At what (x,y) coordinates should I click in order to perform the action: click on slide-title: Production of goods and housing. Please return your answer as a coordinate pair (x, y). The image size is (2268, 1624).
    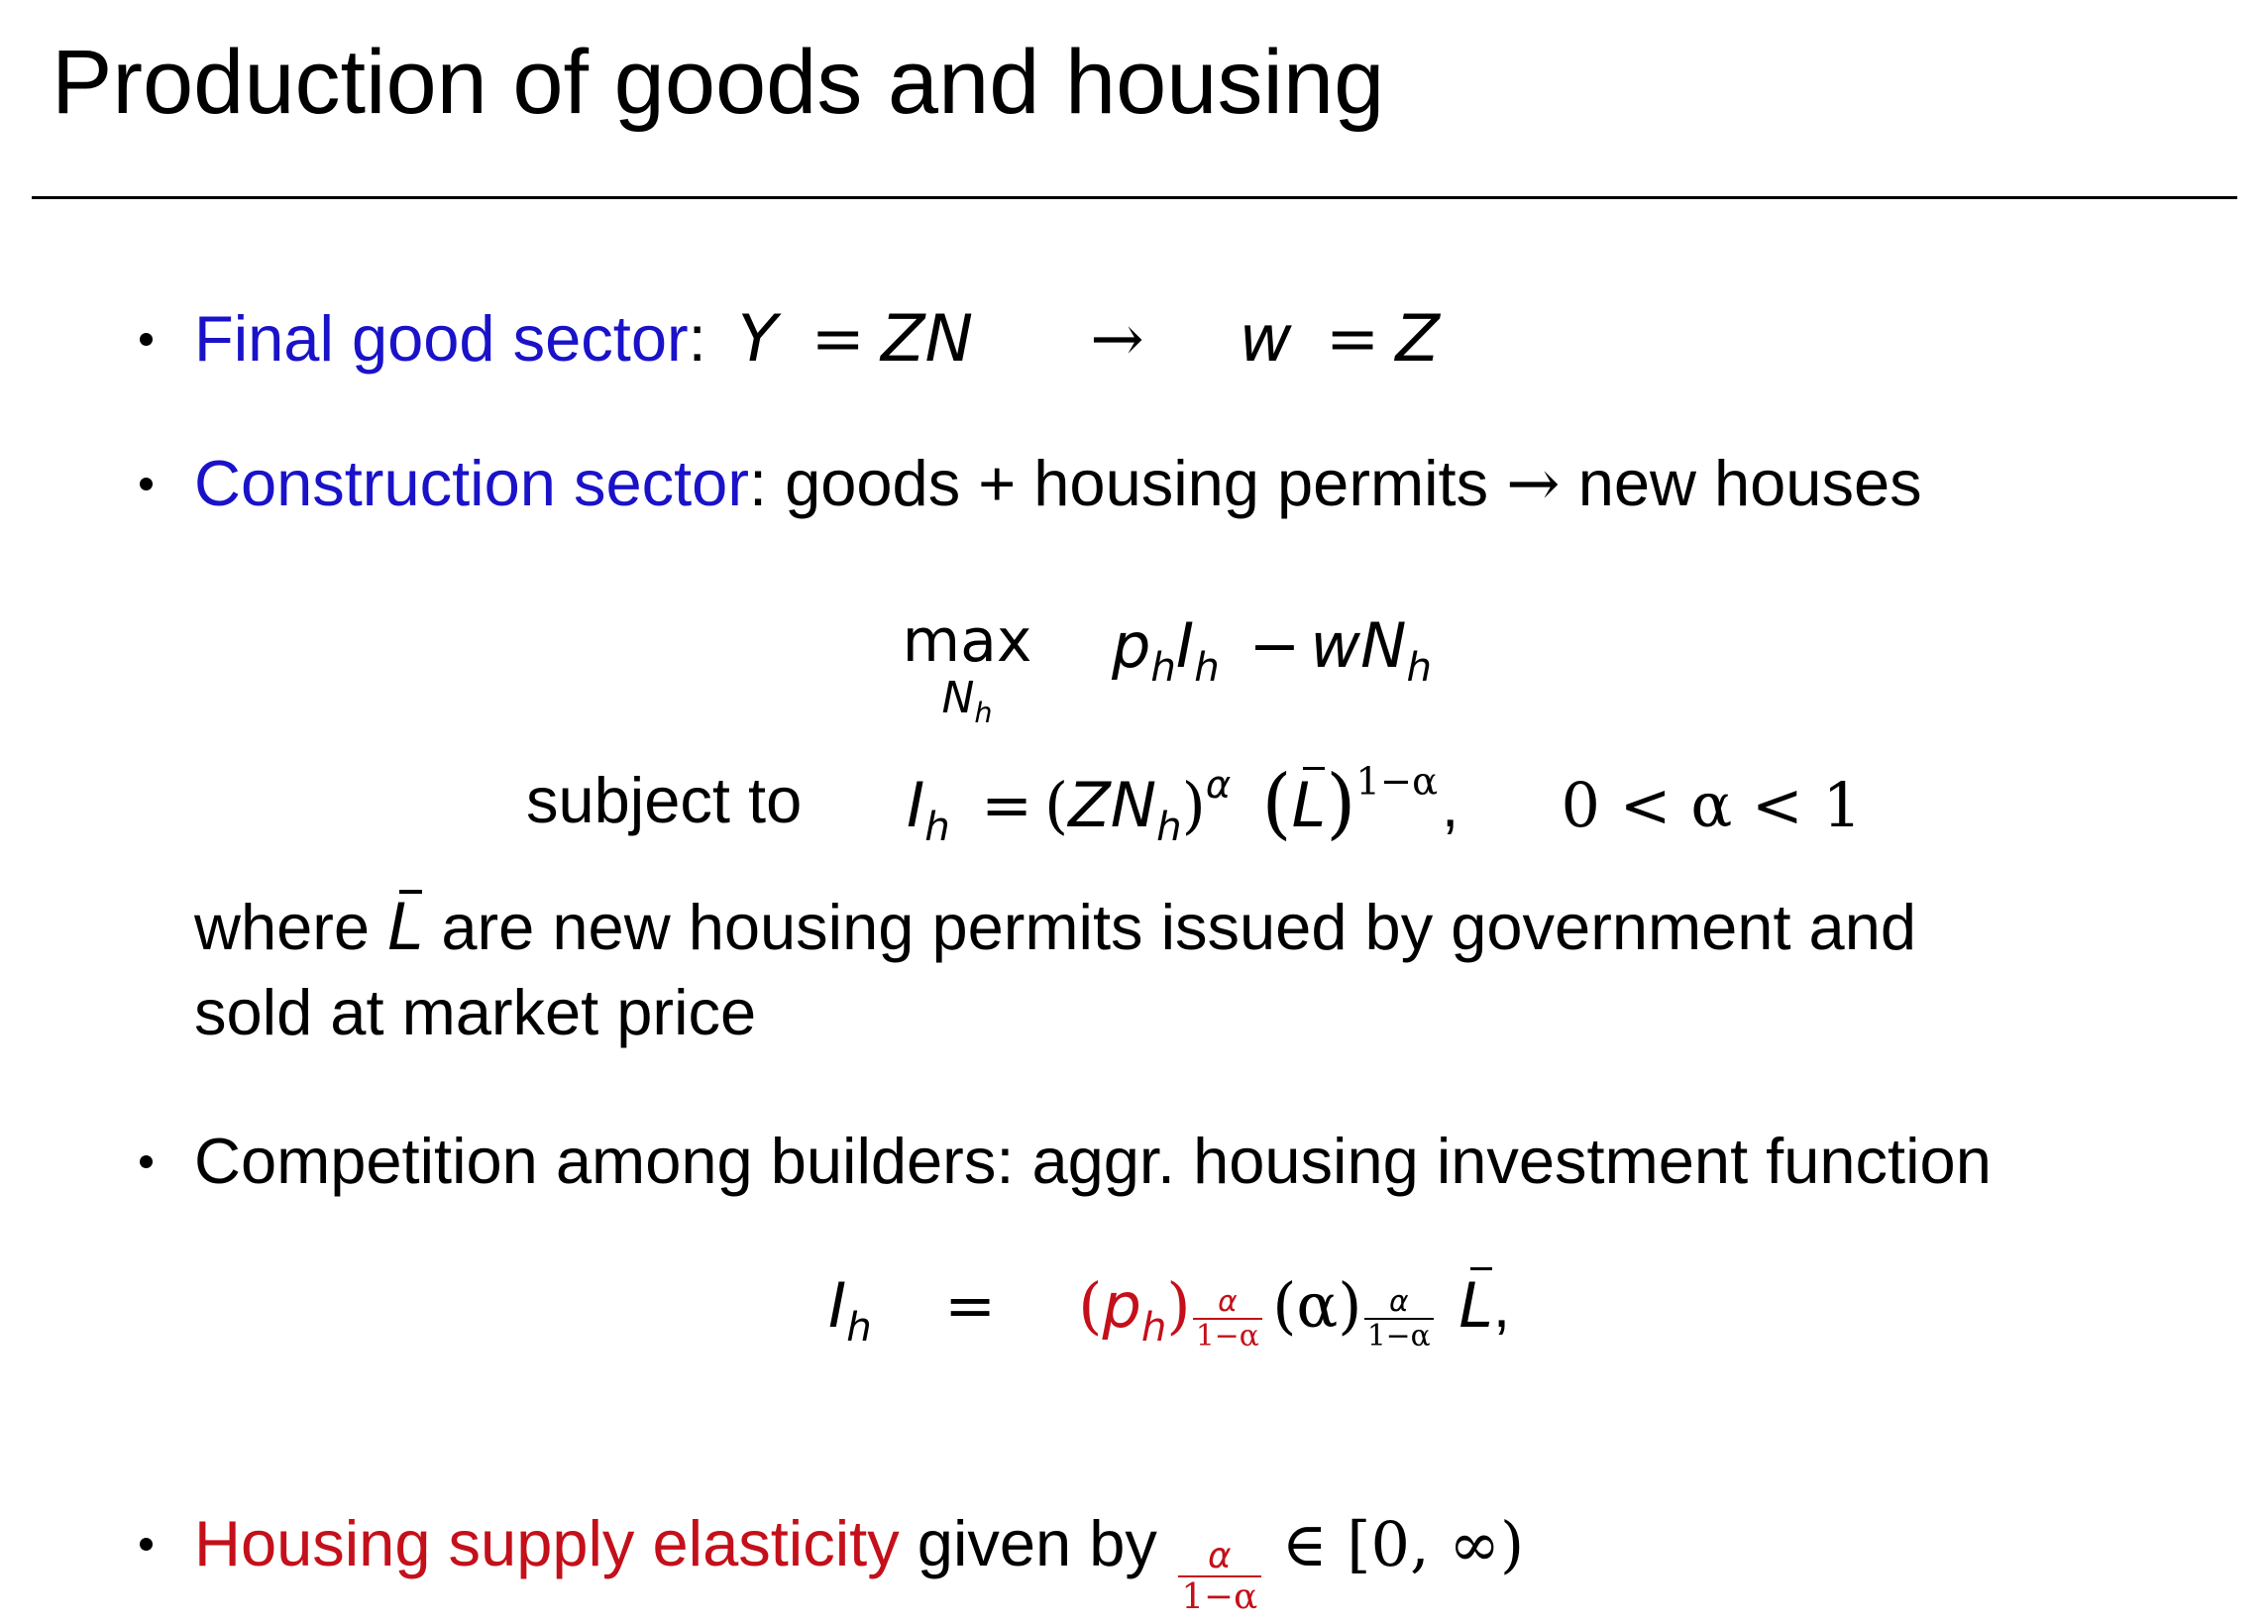
    Looking at the image, I should click on (719, 82).